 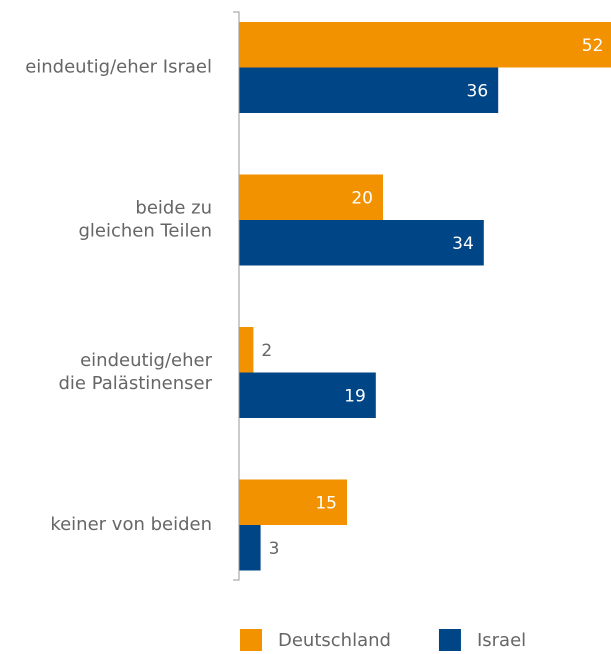 I want to click on value-label: 20, so click(x=362, y=198).